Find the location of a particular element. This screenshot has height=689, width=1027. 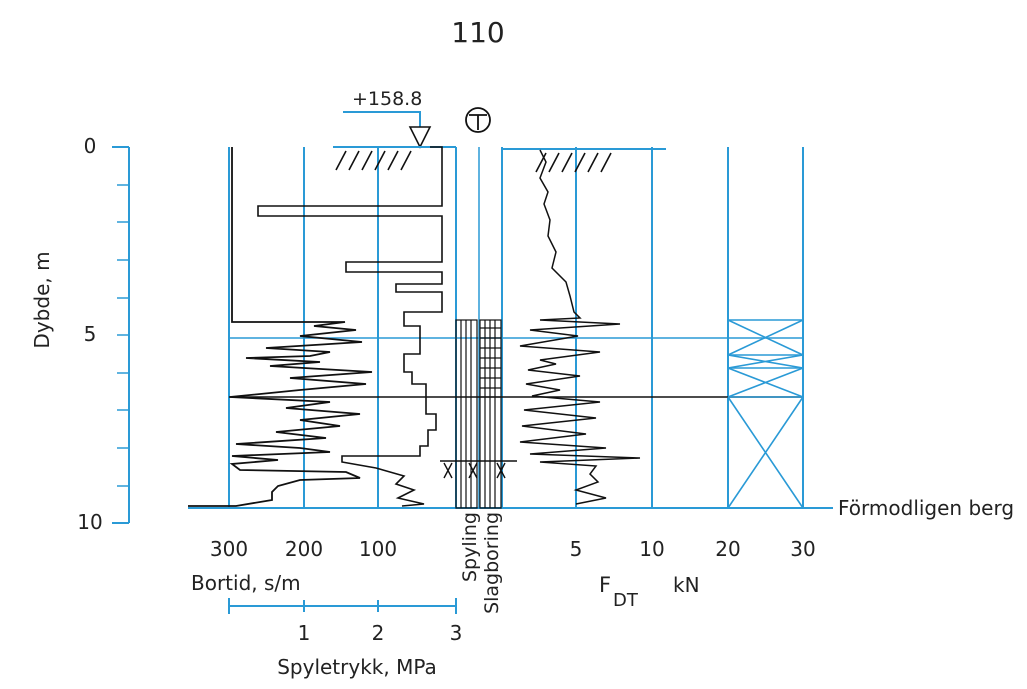

spyling-column is located at coordinates (466, 414).